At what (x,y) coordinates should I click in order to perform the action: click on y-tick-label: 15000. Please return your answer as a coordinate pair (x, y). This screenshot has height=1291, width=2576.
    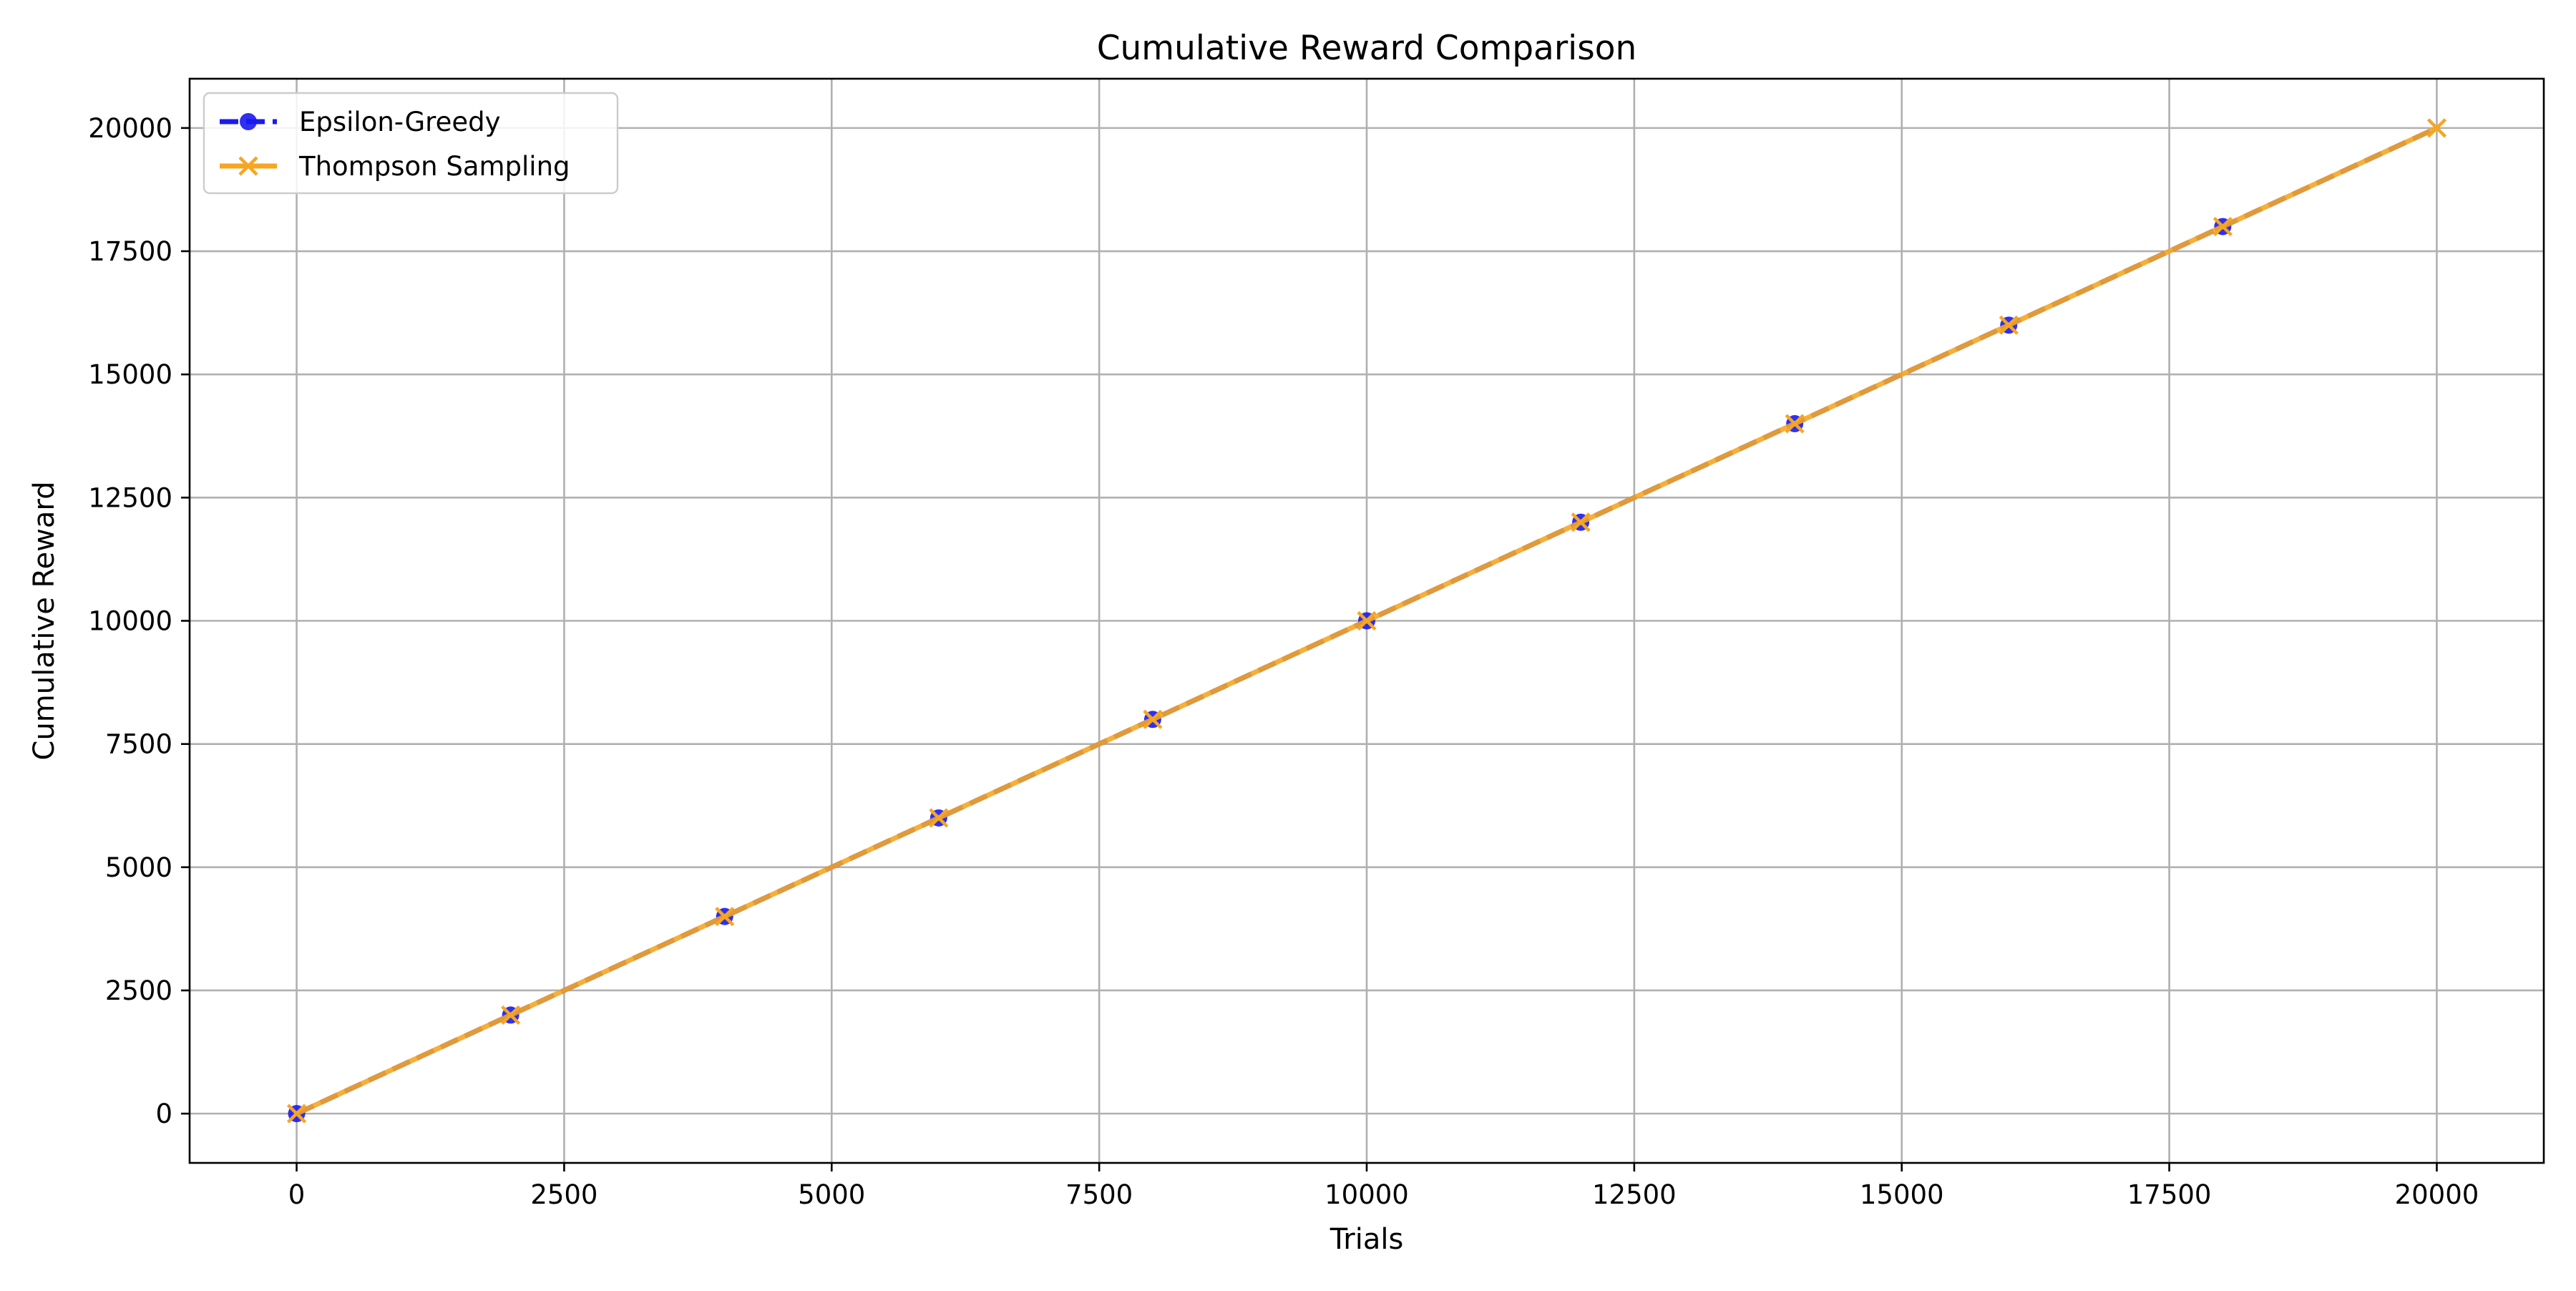
    Looking at the image, I should click on (130, 374).